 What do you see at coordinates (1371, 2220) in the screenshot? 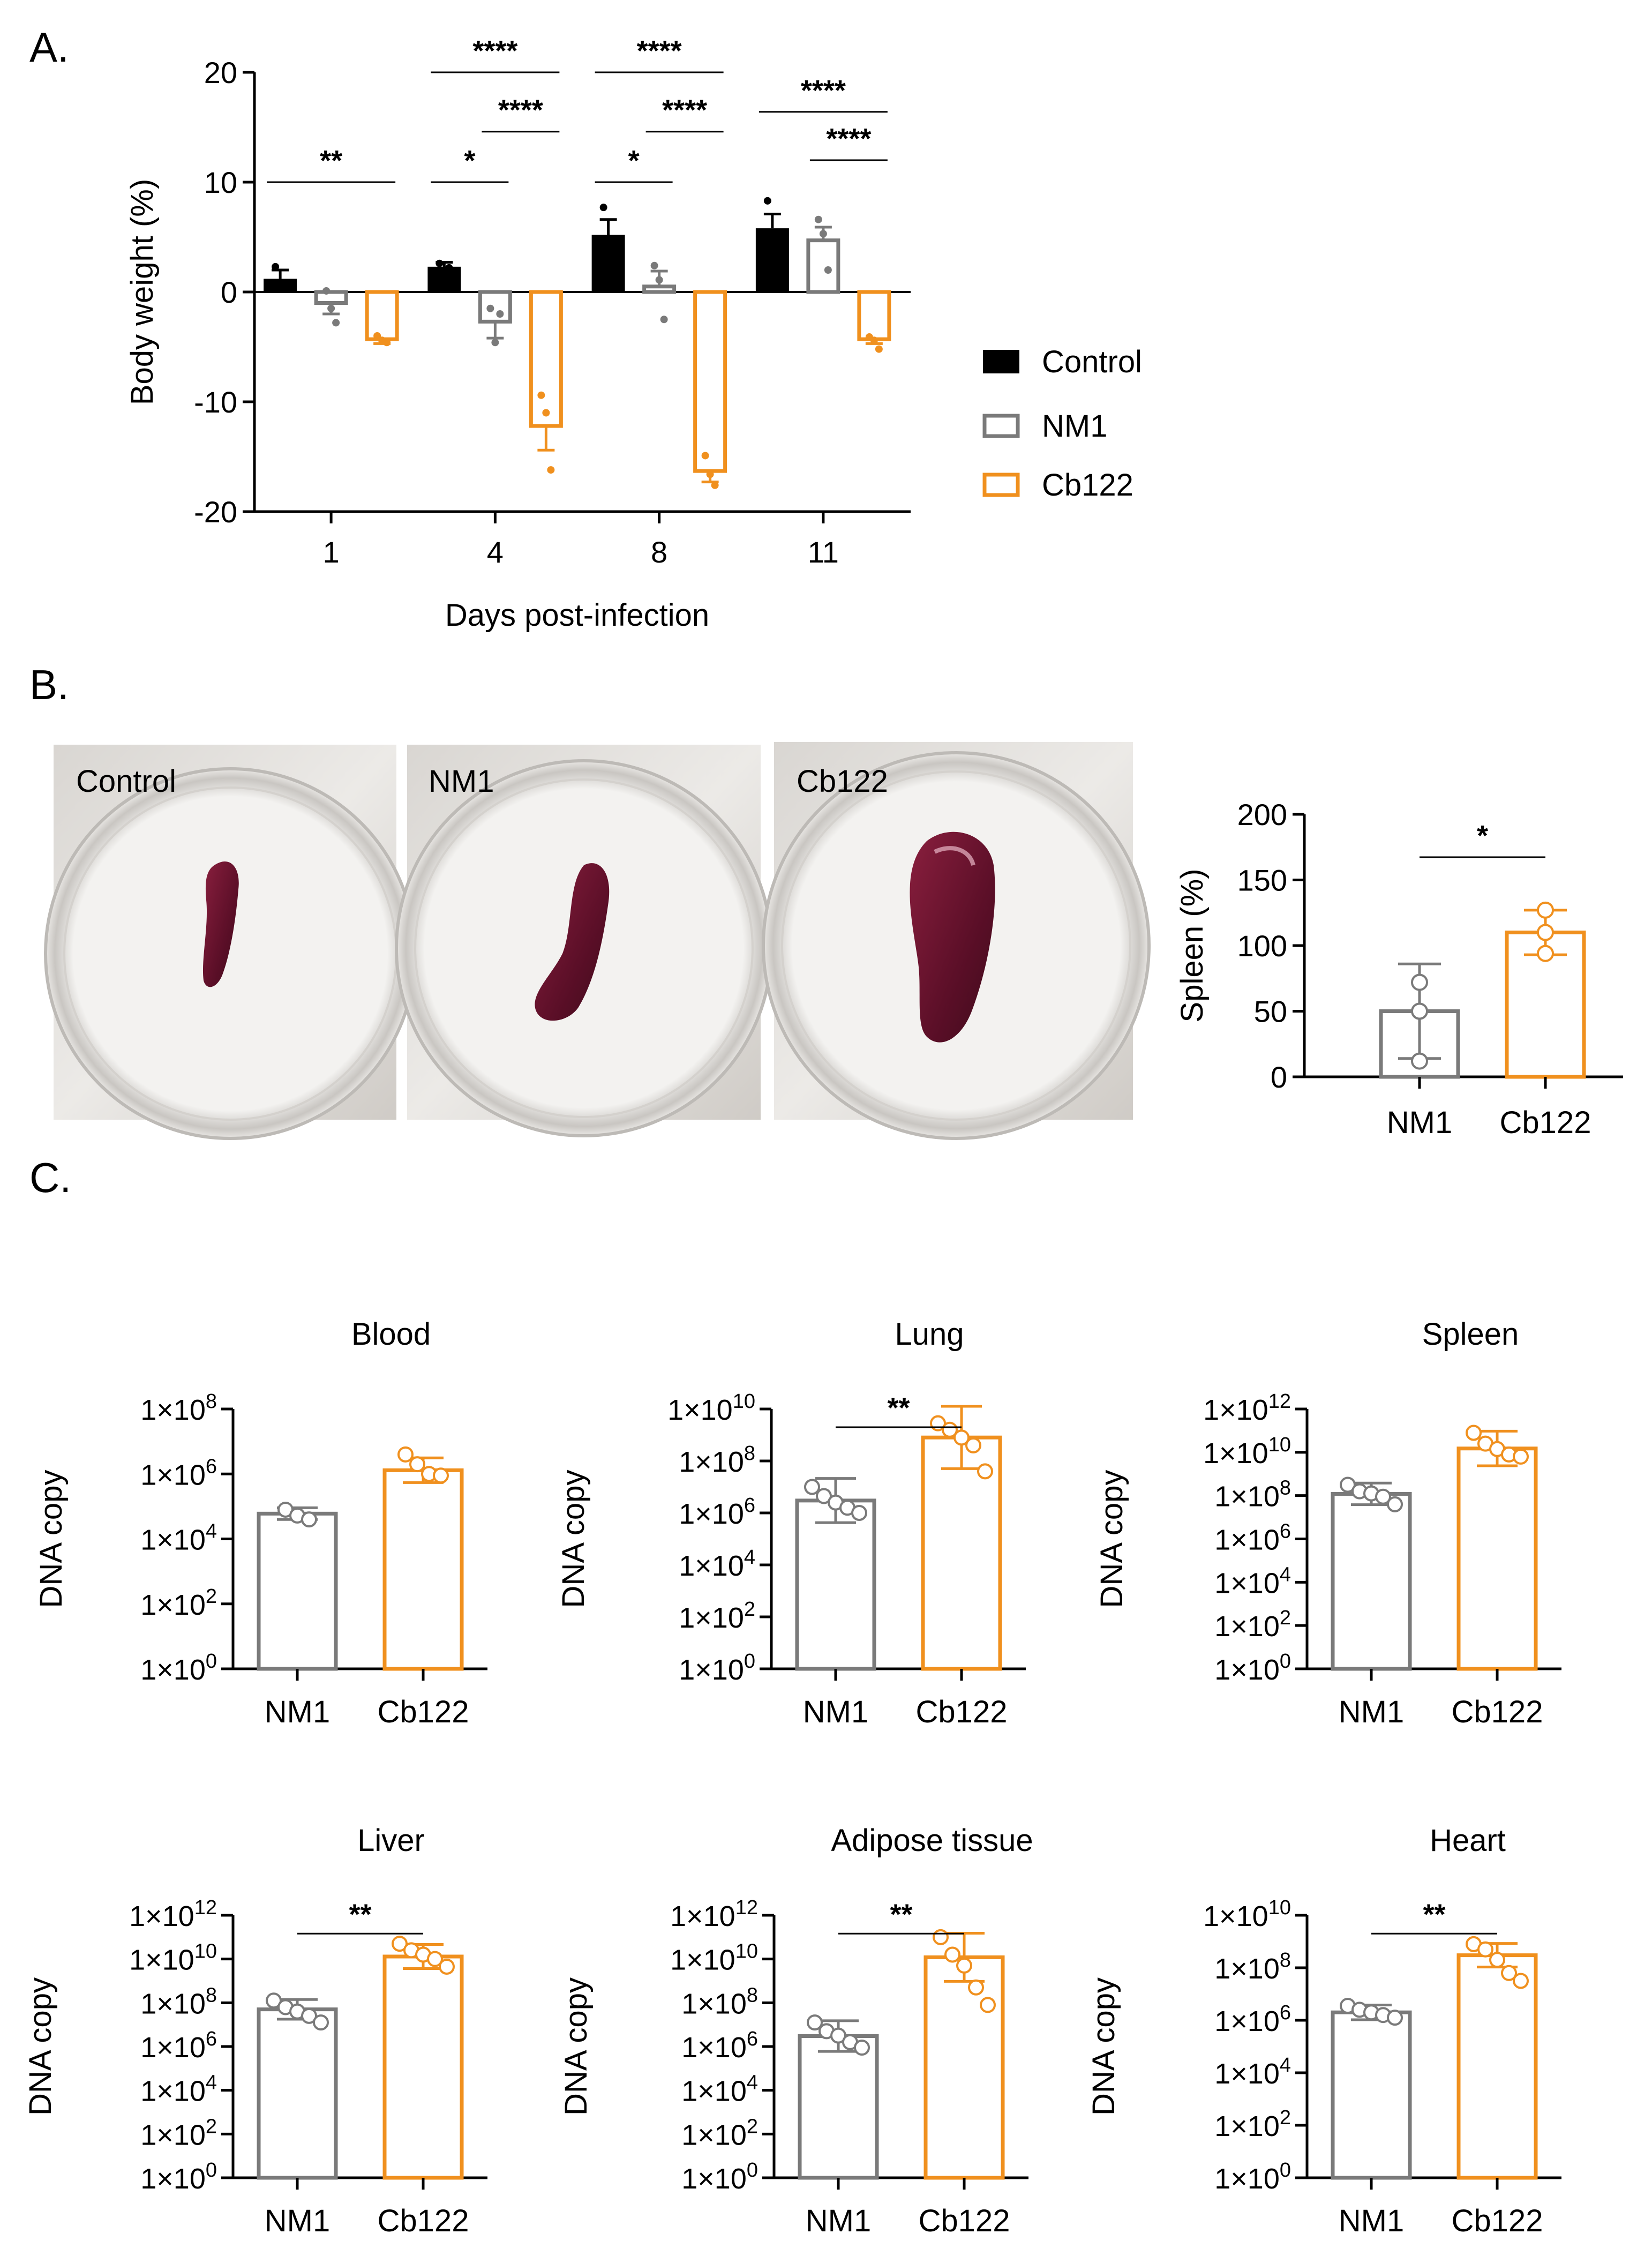
I see `x-tick-label: NM1` at bounding box center [1371, 2220].